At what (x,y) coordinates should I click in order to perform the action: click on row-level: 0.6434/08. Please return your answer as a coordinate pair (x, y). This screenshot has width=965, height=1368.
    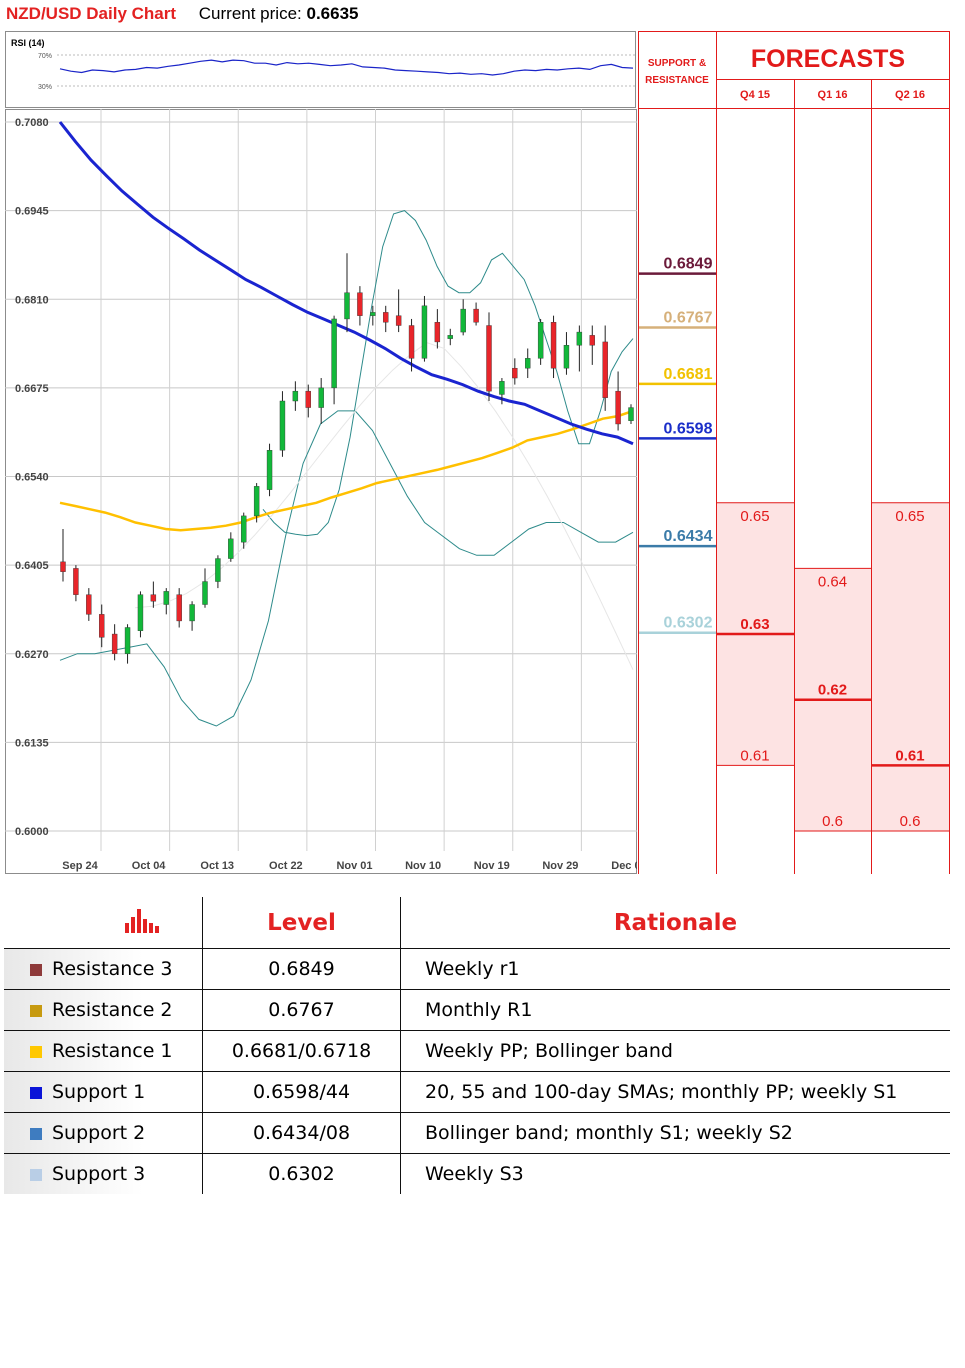
    Looking at the image, I should click on (301, 1133).